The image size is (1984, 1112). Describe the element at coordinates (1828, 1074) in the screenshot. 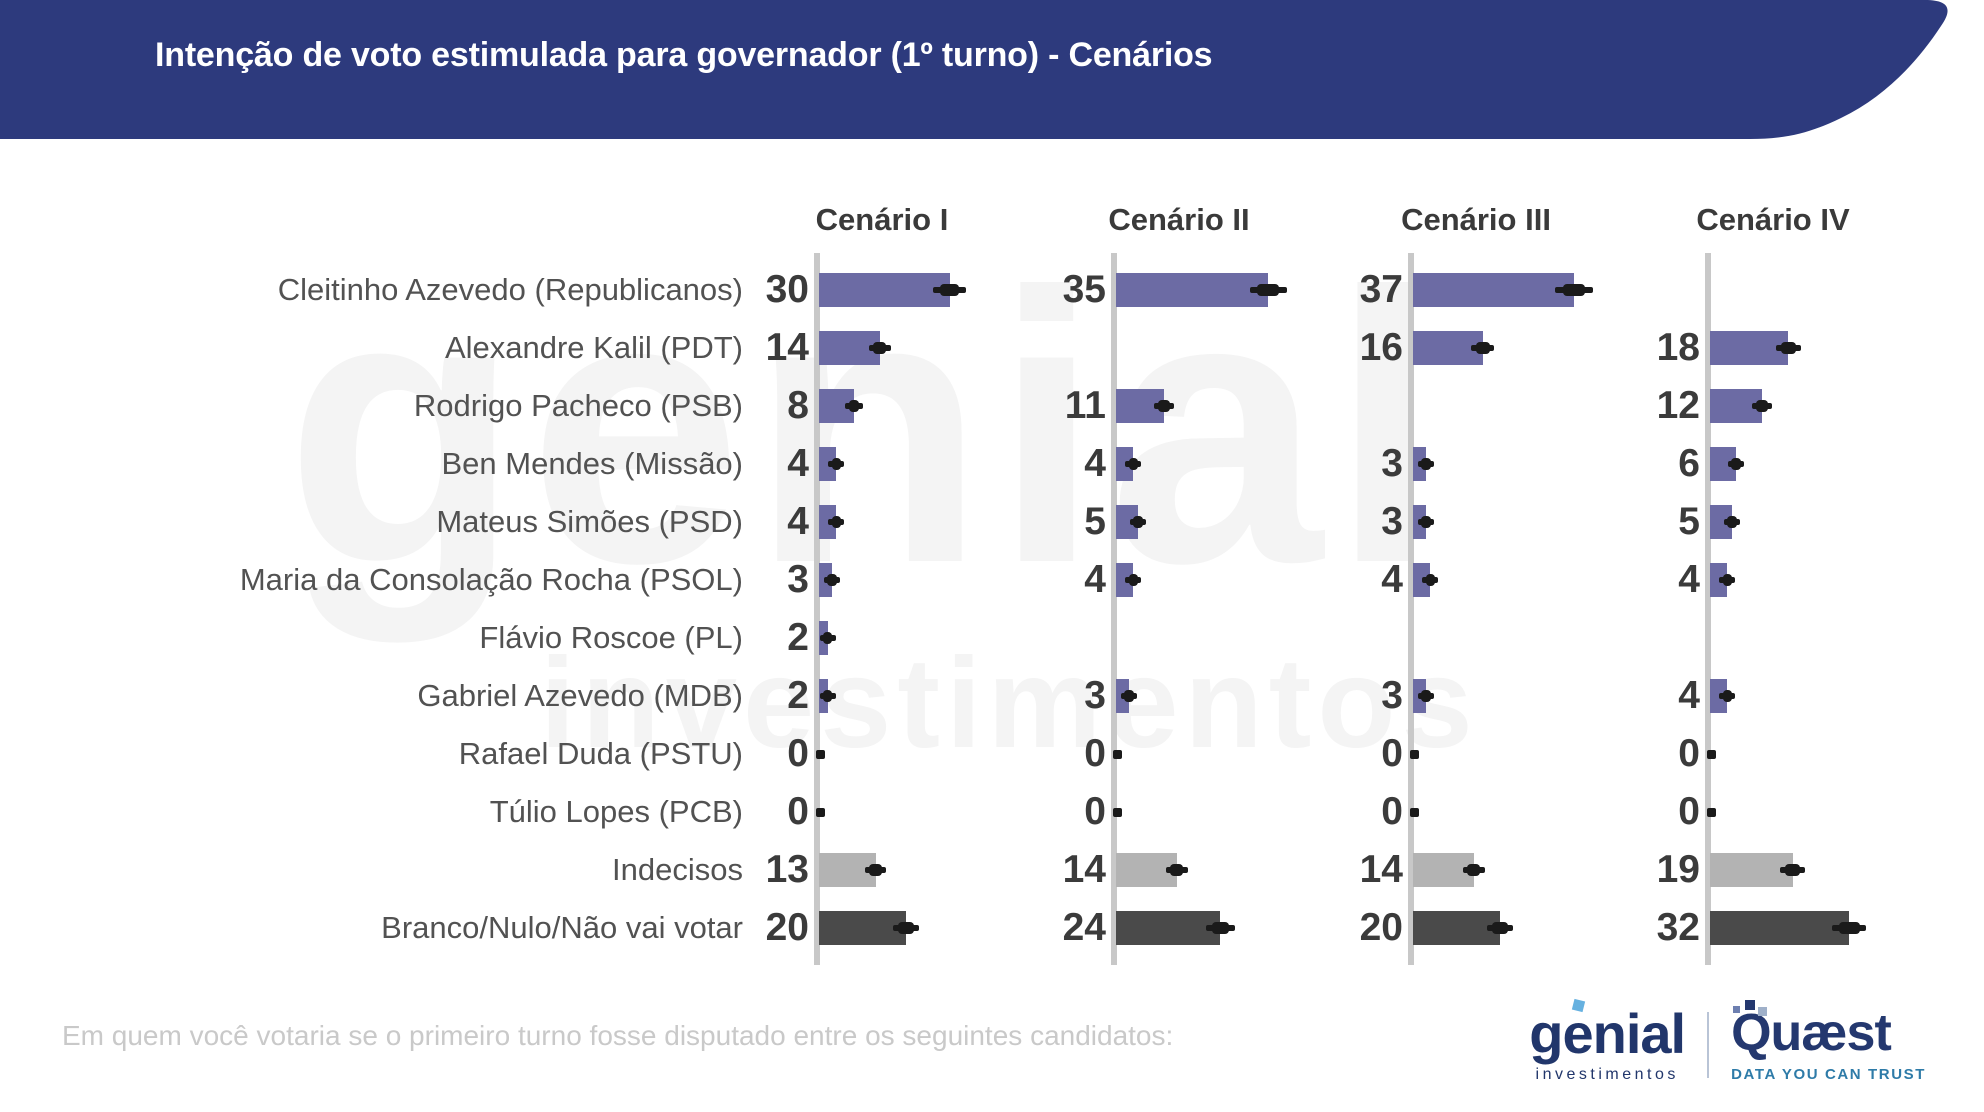

I see `quaest-tagline: DATA YOU CAN TRUST` at that location.